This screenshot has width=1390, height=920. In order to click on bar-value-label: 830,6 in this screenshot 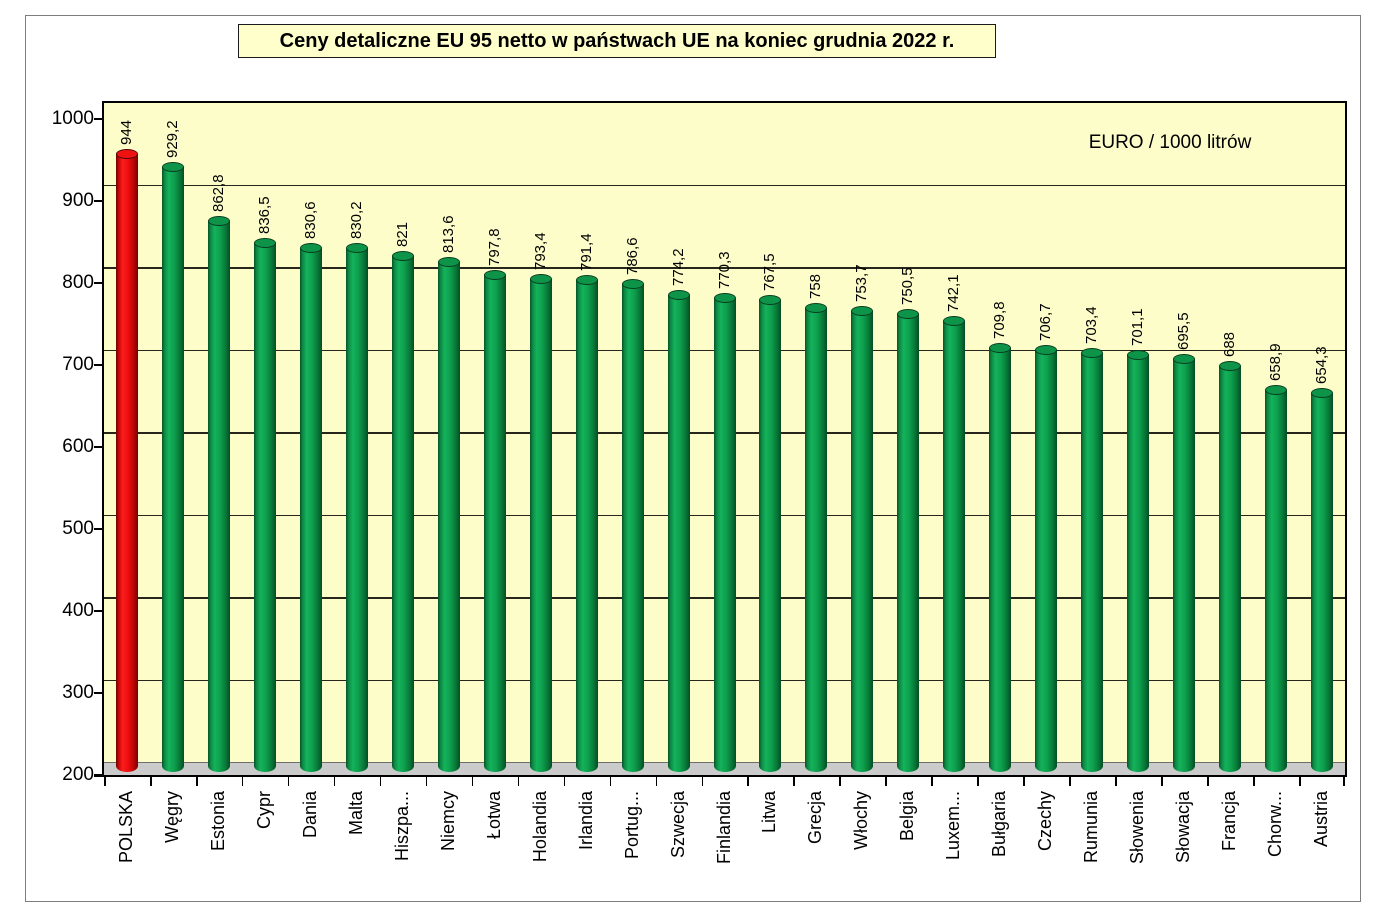, I will do `click(310, 220)`.